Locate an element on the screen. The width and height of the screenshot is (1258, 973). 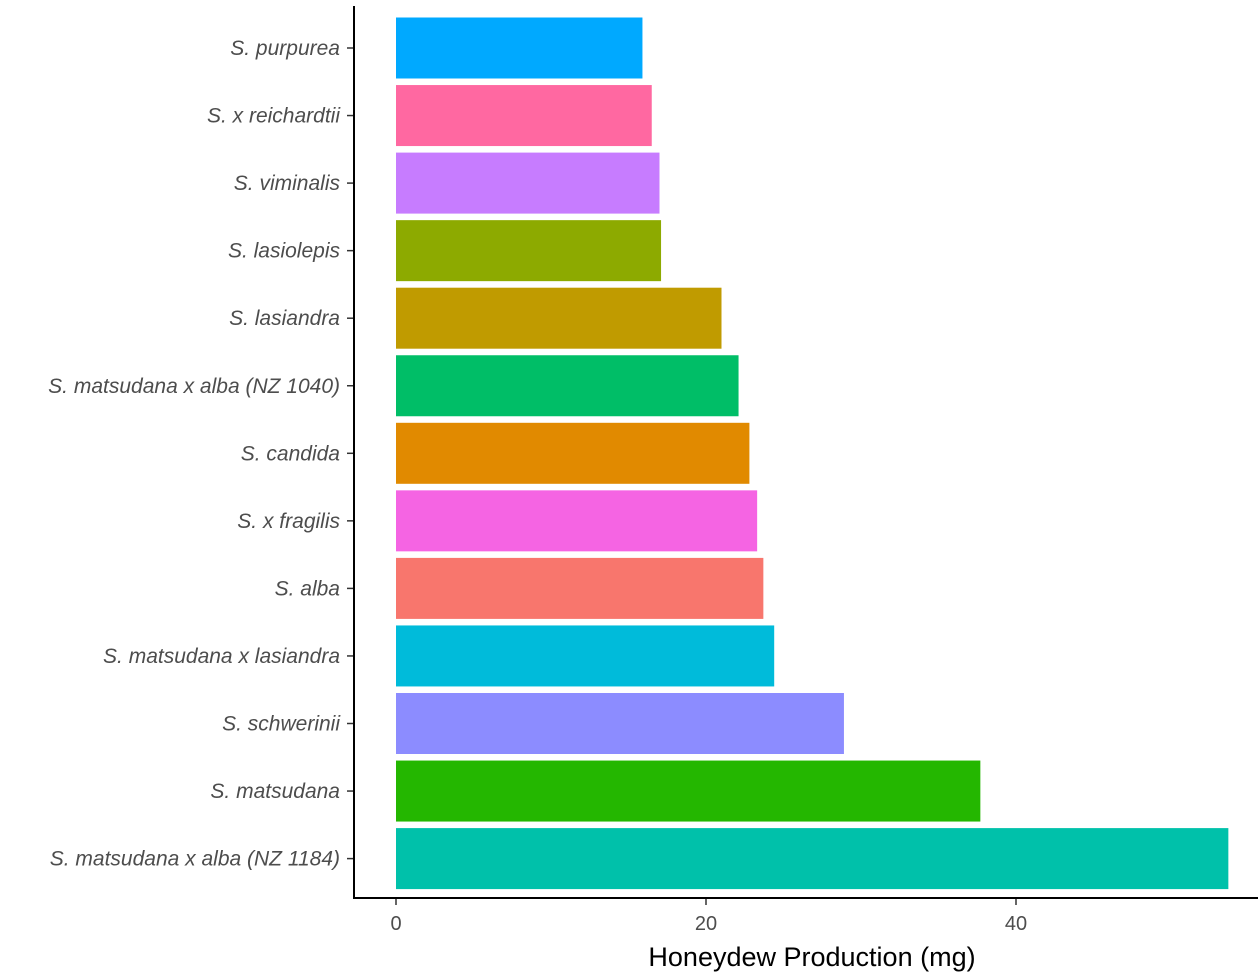
category-label: S. viminalis is located at coordinates (287, 183).